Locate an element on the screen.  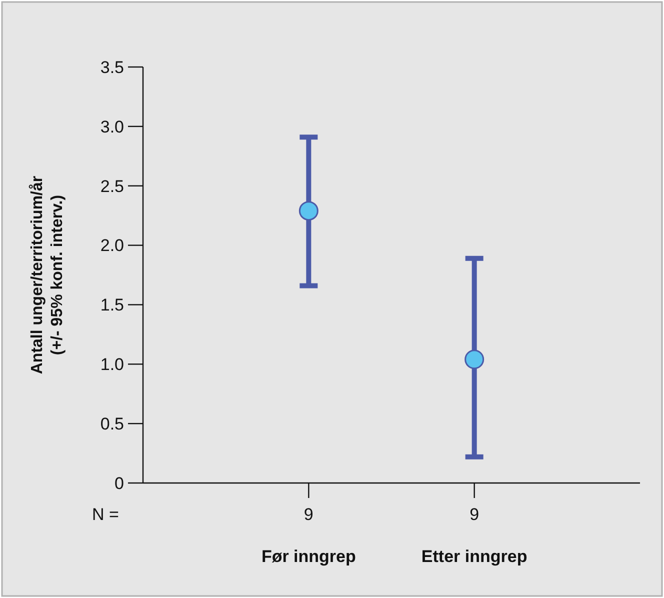
y-tick-label: 1.5 is located at coordinates (112, 305).